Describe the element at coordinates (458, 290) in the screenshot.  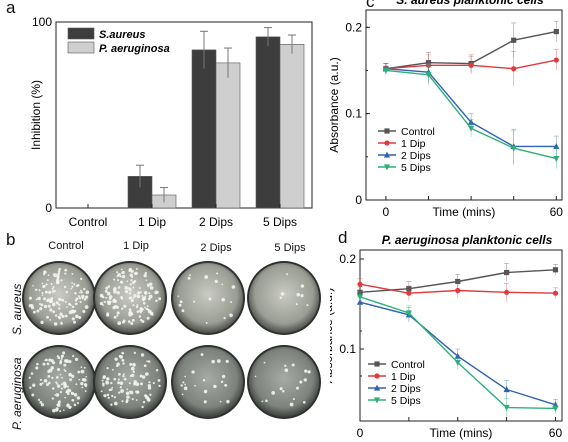
I see `line-chart-marker-circle` at that location.